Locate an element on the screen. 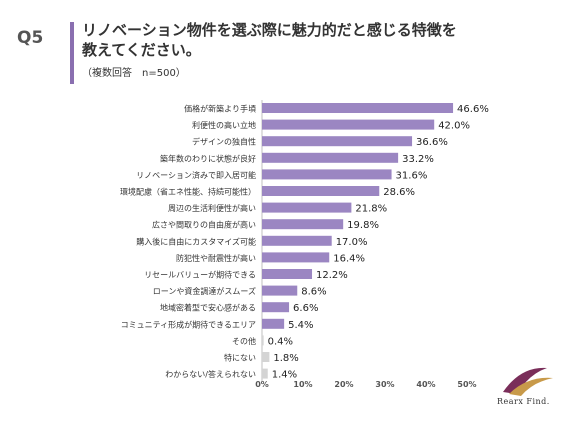  value-label: 17.0% is located at coordinates (352, 242).